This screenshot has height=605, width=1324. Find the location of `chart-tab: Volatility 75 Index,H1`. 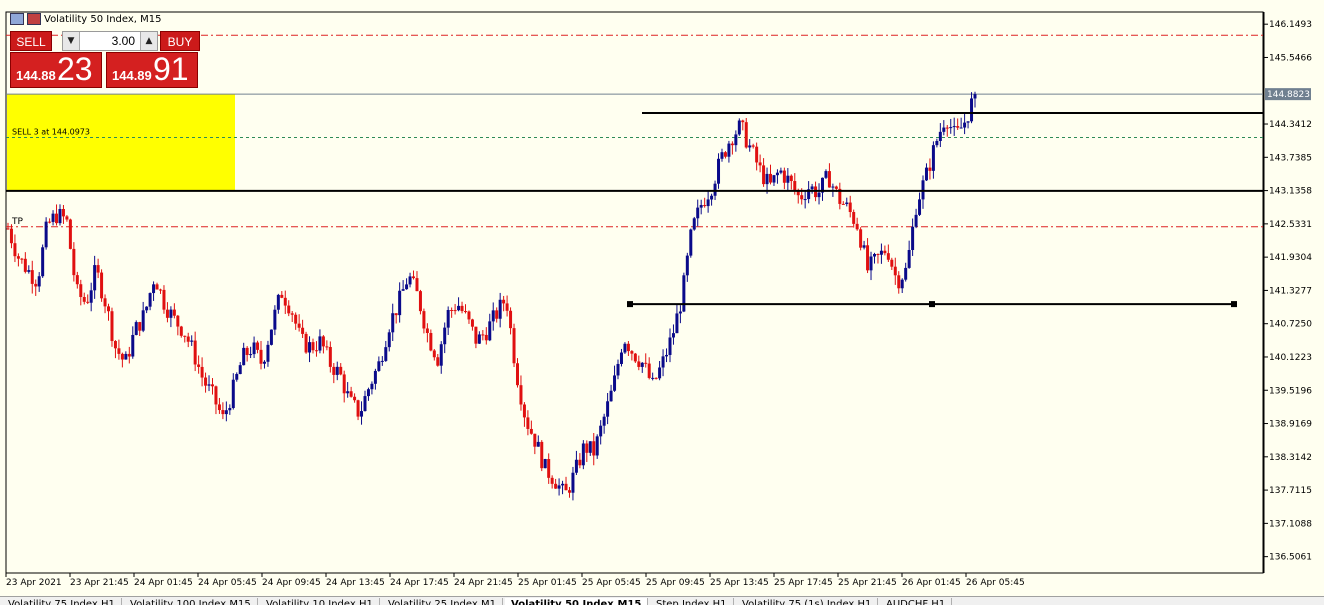

chart-tab: Volatility 75 Index,H1 is located at coordinates (62, 601).